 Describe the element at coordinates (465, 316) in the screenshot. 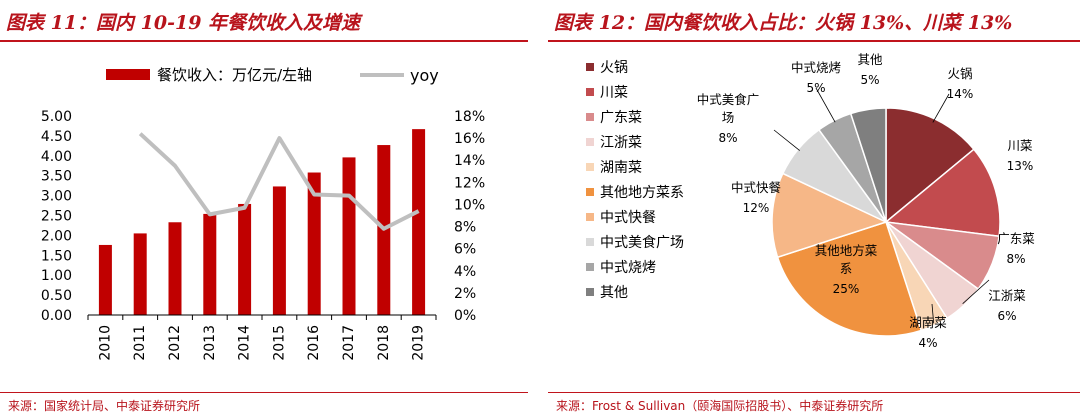

I see `y-right-tick-label: 0%` at that location.